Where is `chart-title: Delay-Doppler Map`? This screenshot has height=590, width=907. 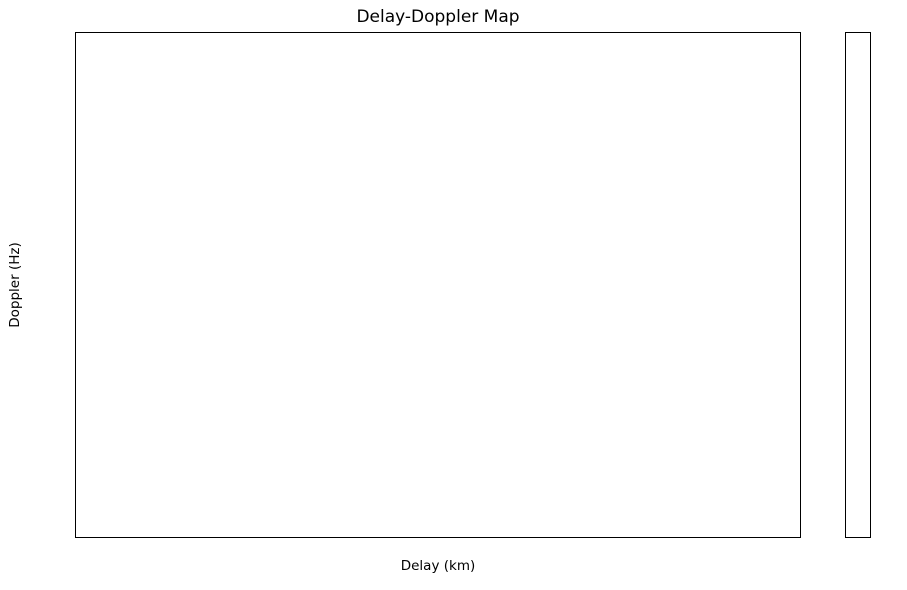
chart-title: Delay-Doppler Map is located at coordinates (438, 17).